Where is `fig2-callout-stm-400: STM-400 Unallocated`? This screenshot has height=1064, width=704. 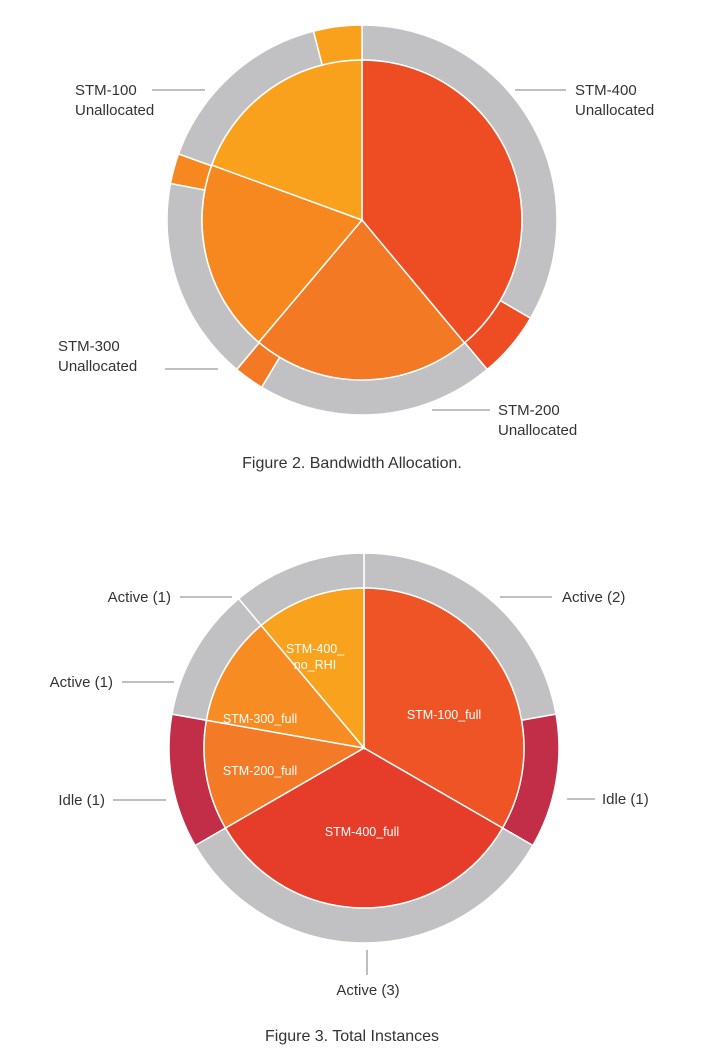
fig2-callout-stm-400: STM-400 Unallocated is located at coordinates (614, 100).